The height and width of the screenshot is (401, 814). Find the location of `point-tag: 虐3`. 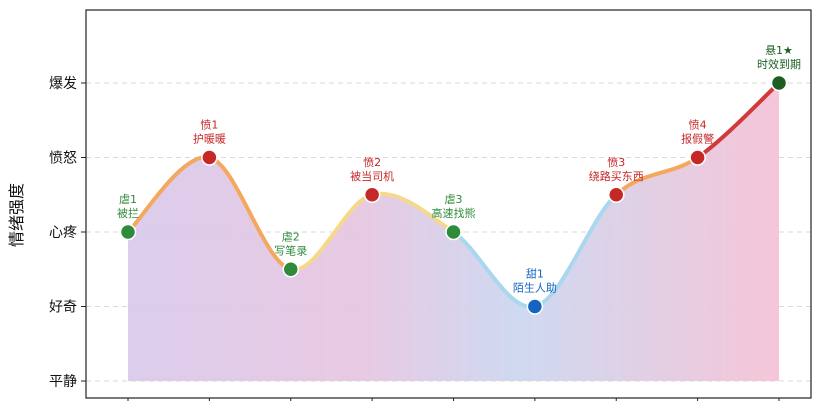

point-tag: 虐3 is located at coordinates (454, 199).